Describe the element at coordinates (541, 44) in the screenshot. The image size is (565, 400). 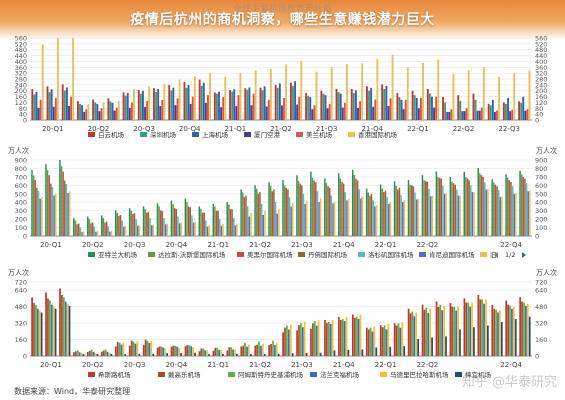
I see `y-tick-label-right: 520` at that location.